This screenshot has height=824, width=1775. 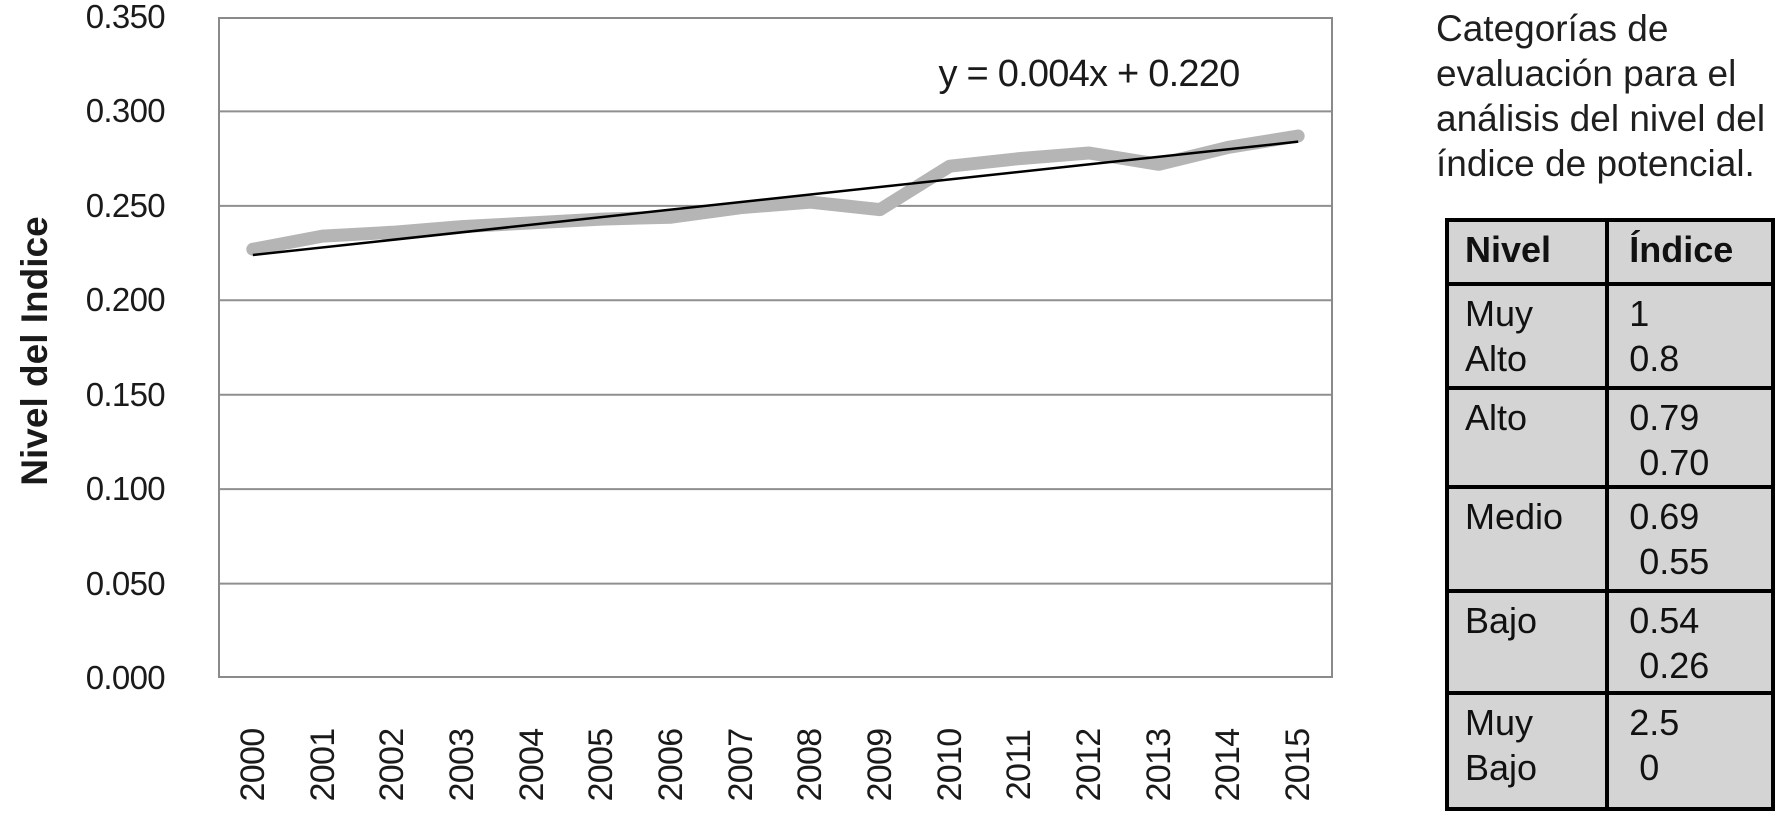 I want to click on table-cell-nivel: Muy Bajo, so click(x=1527, y=751).